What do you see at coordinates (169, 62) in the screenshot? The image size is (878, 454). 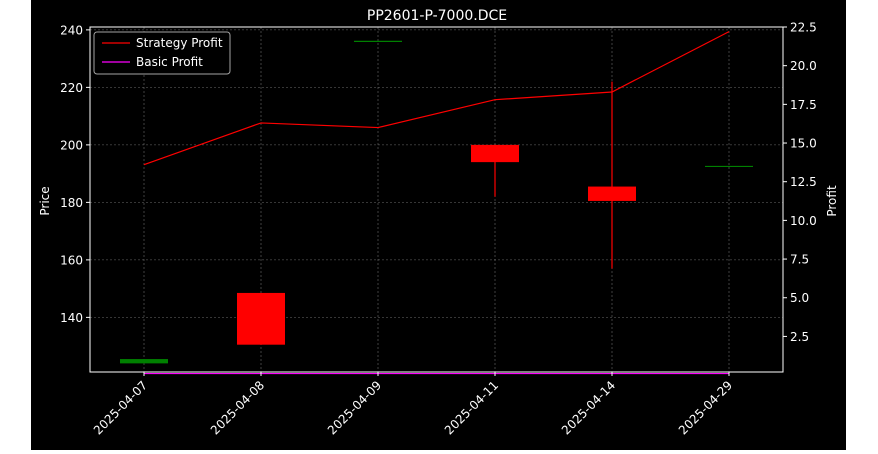 I see `legend-label-basic: Basic Profit` at bounding box center [169, 62].